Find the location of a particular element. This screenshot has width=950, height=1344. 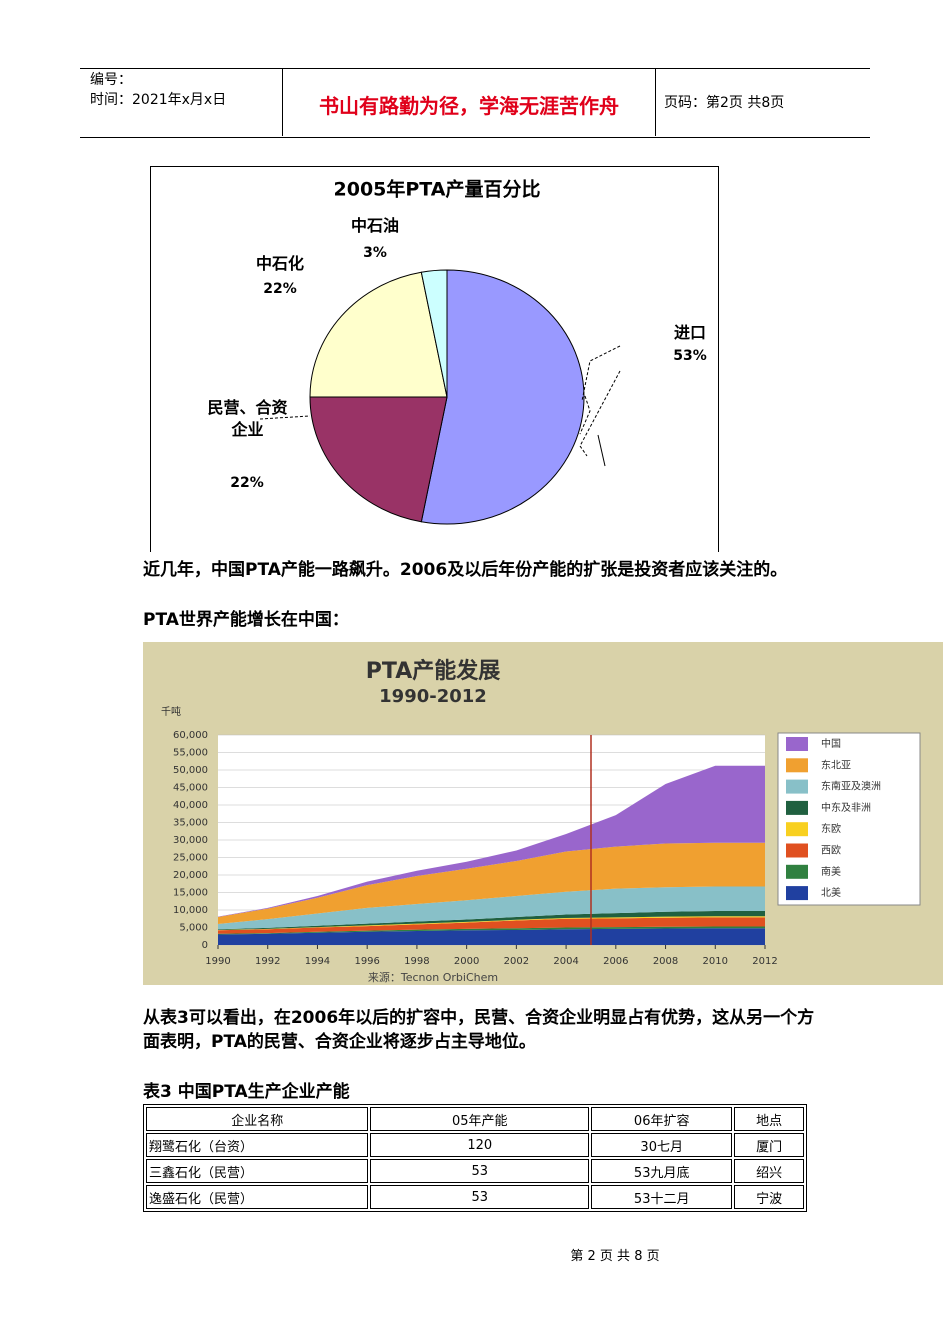

table-cell: 30七月 is located at coordinates (662, 1145).